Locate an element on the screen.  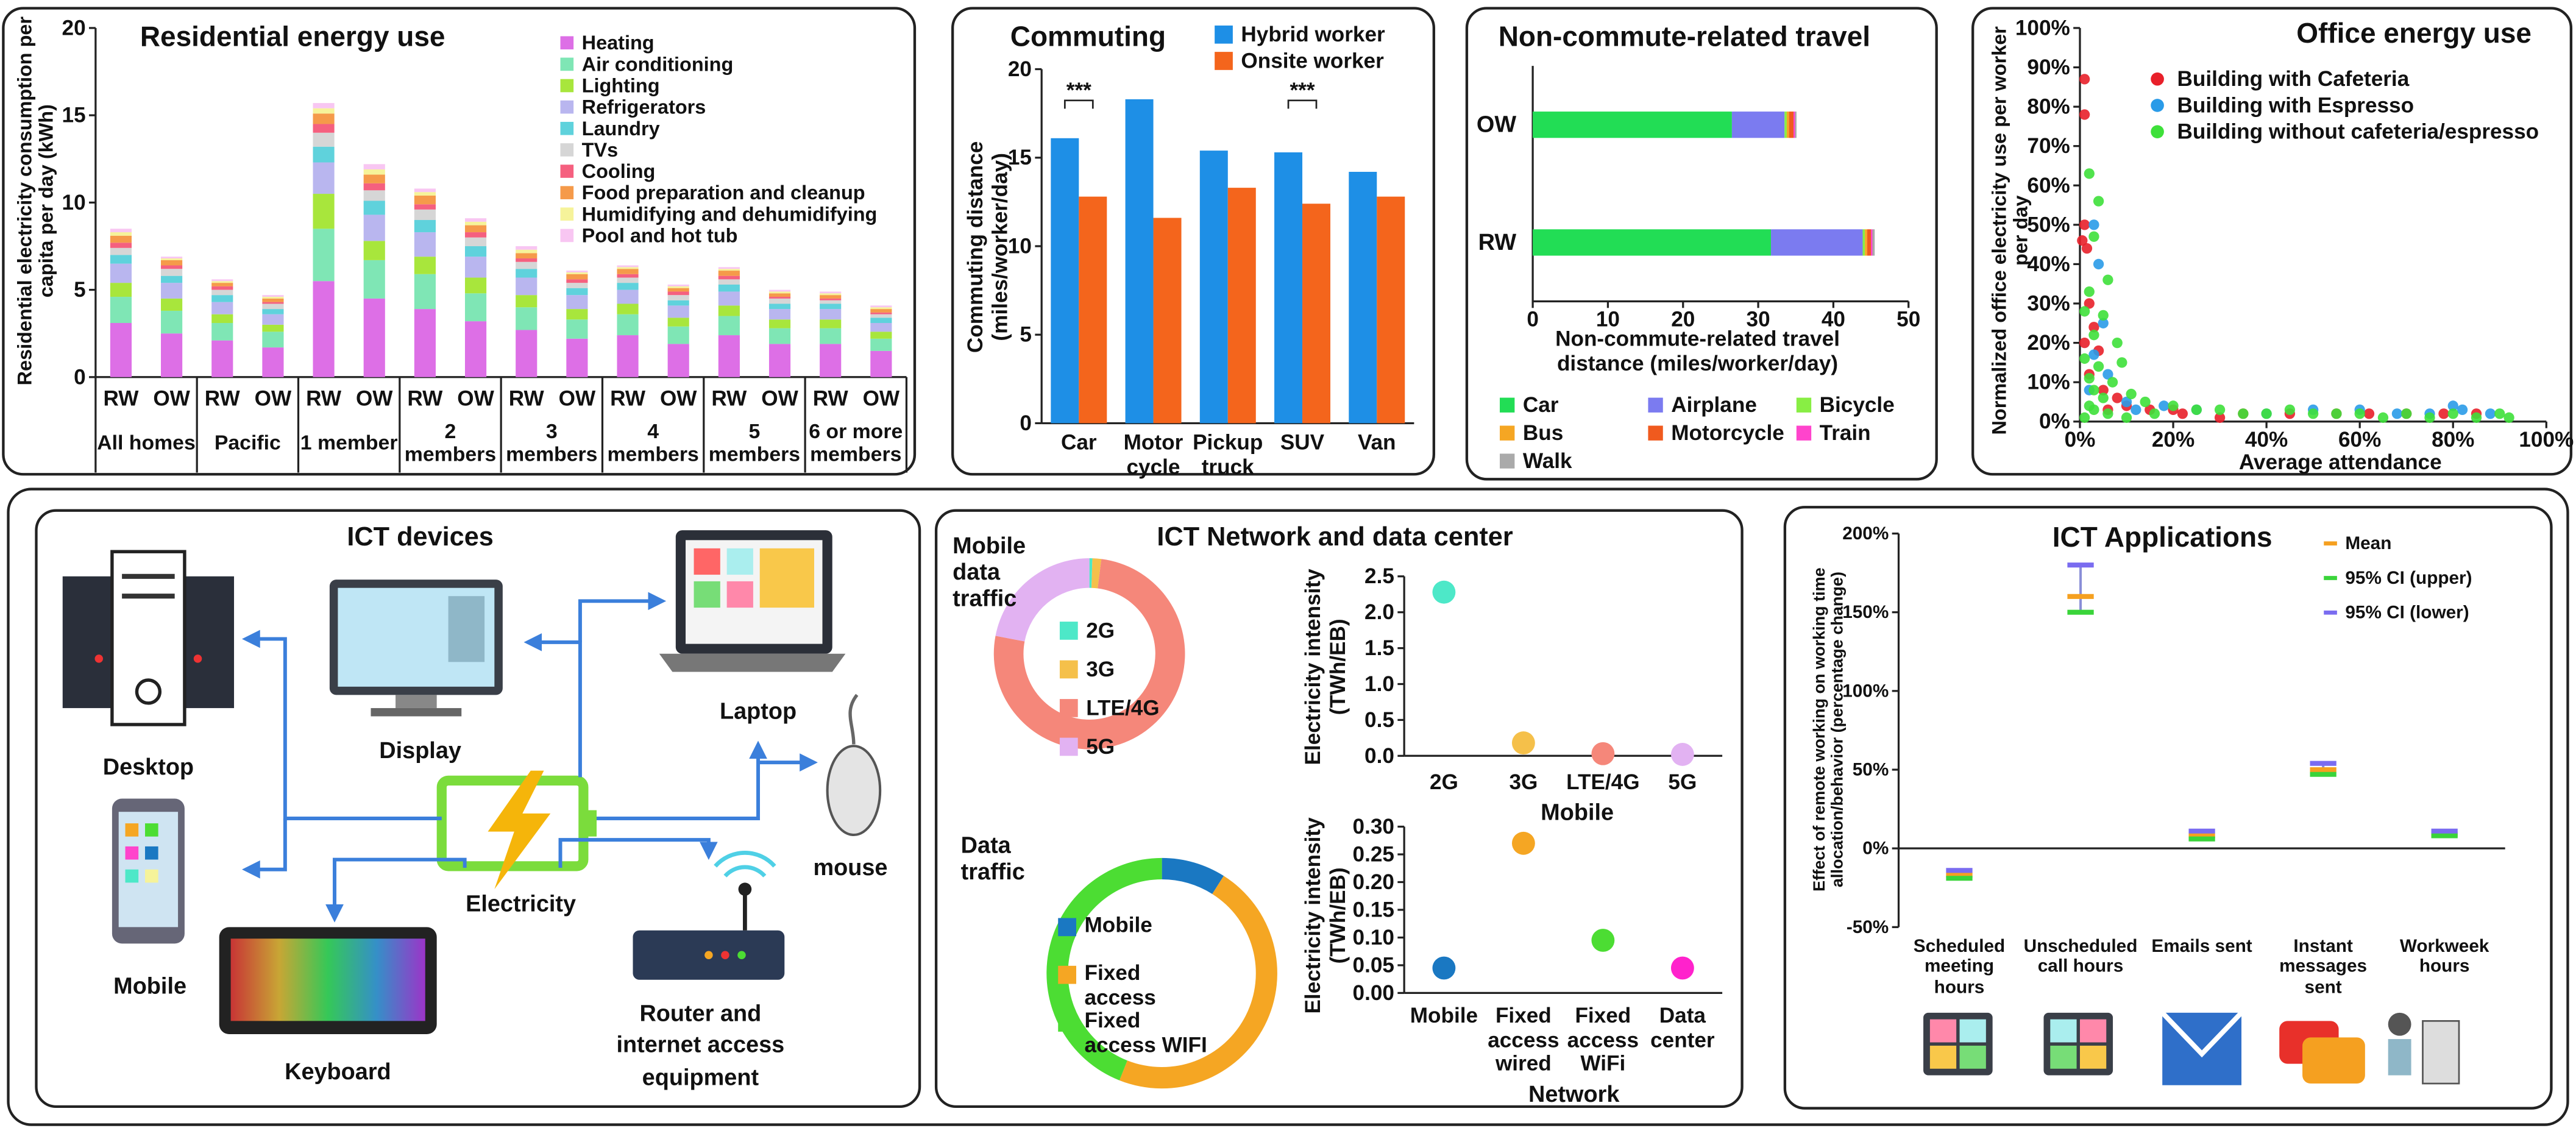
y-axis-title-box: Electricity intensity (TWh/EB) is located at coordinates (1325, 915).